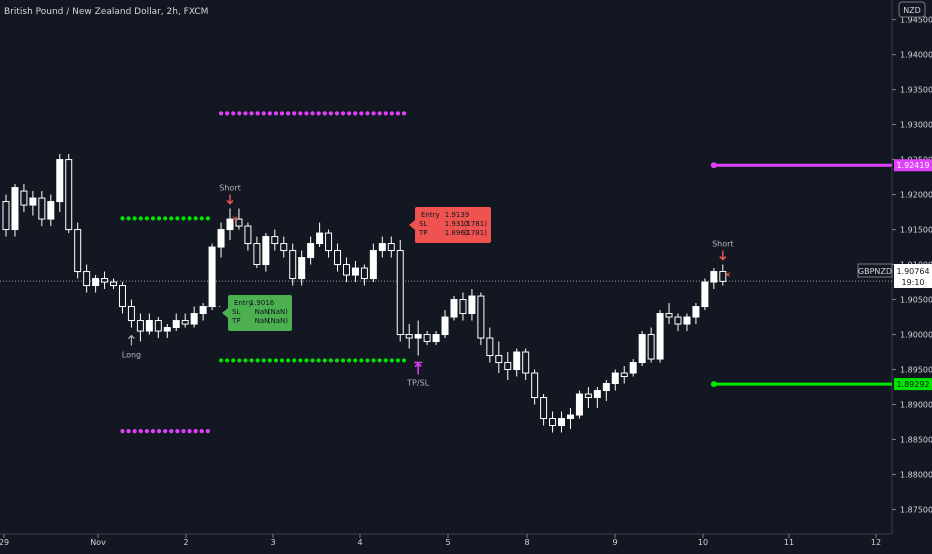 The height and width of the screenshot is (554, 932). I want to click on level-price-tag-text: 1.92419, so click(912, 165).